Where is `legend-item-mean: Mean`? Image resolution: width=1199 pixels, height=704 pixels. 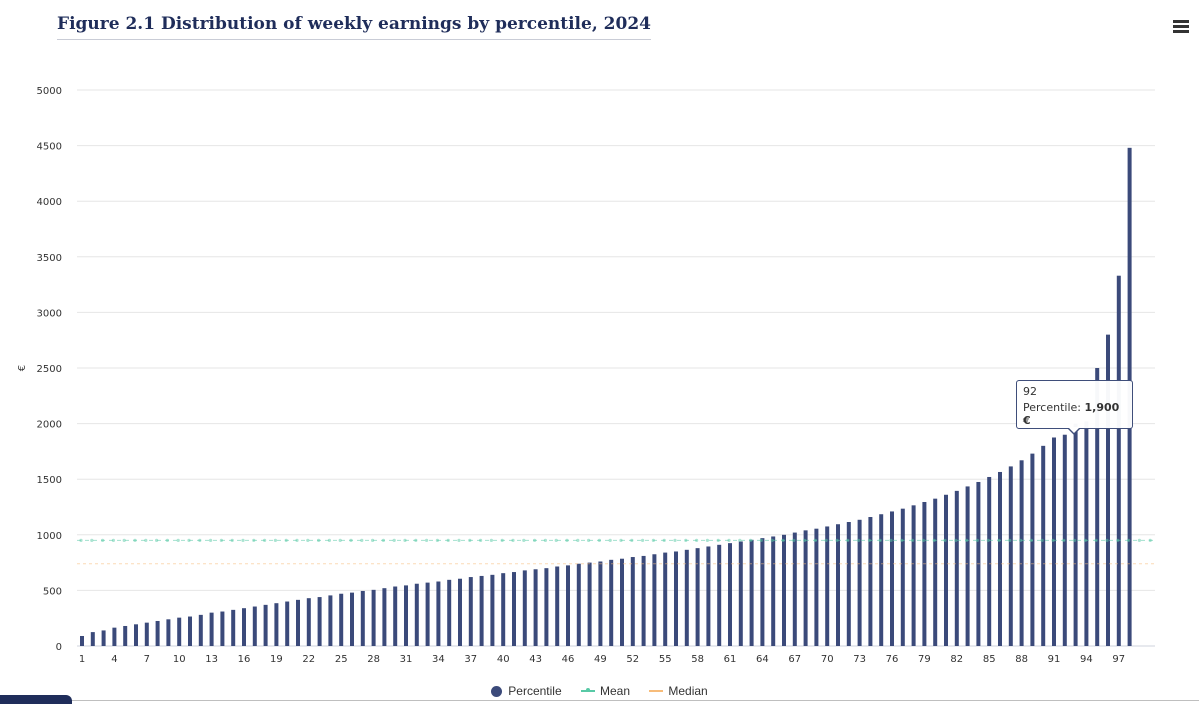
legend-item-mean: Mean is located at coordinates (605, 690).